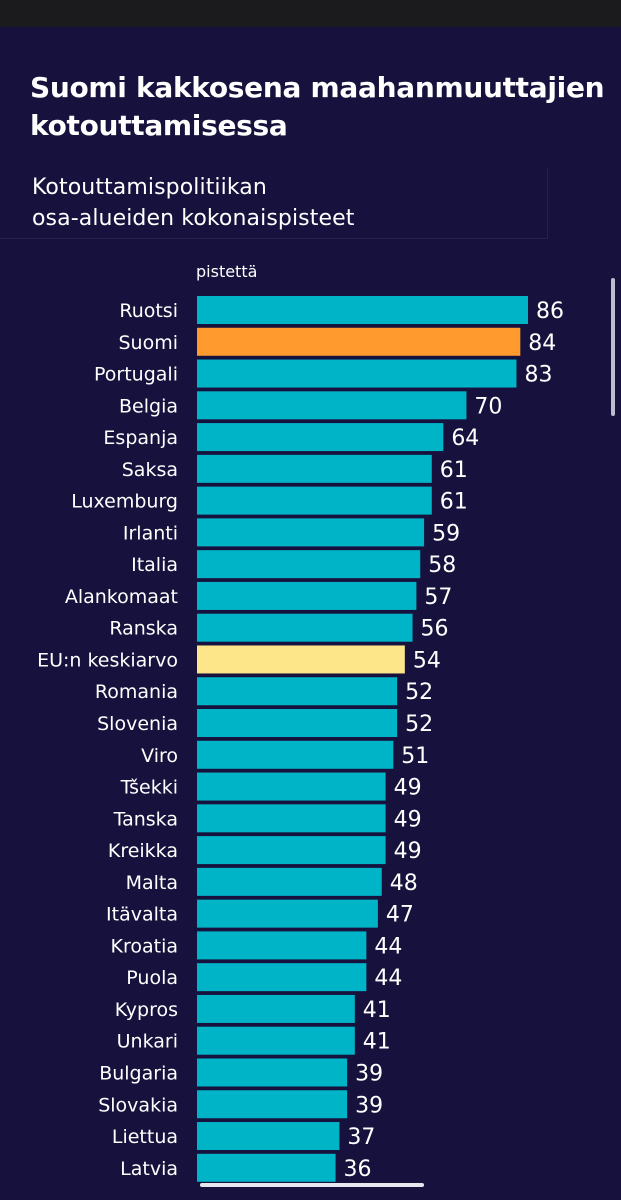  I want to click on category-label-suomi: Suomi, so click(148, 343).